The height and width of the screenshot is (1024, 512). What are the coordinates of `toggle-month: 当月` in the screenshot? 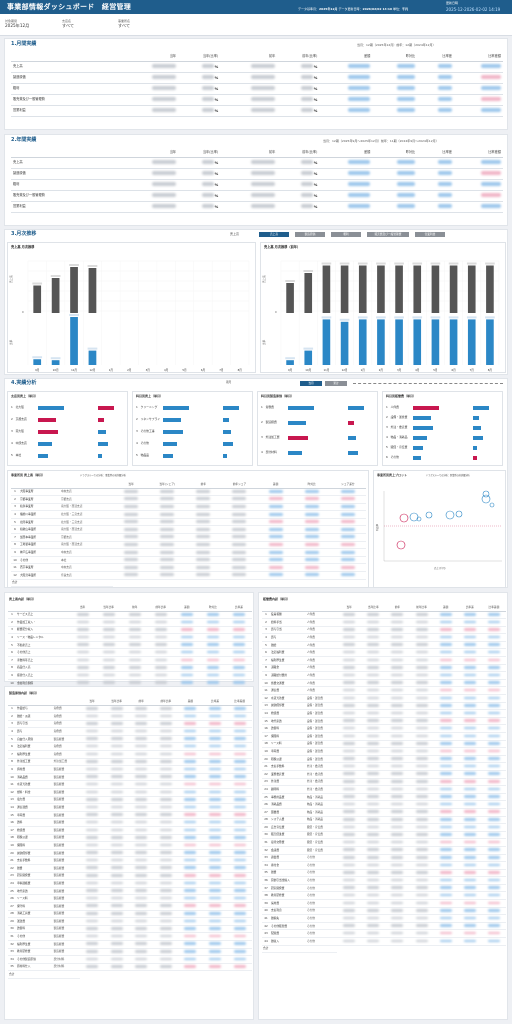 It's located at (311, 383).